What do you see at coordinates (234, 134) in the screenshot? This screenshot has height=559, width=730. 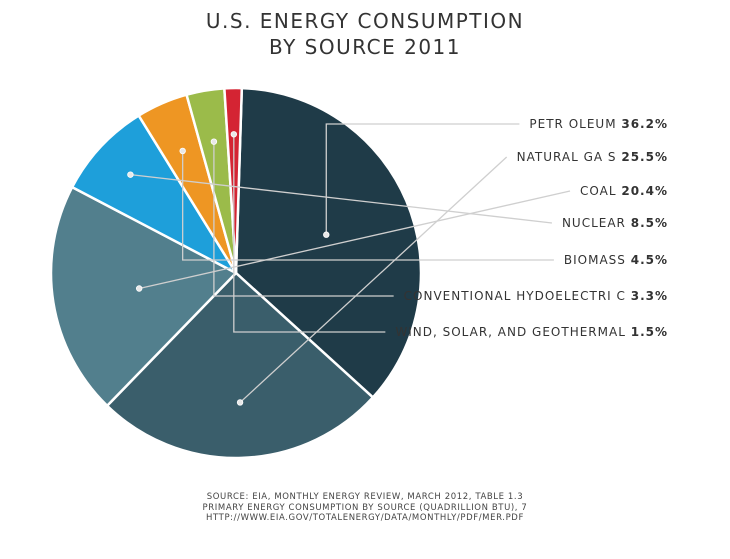 I see `leader-dot-wind-solar-and-geothermal` at bounding box center [234, 134].